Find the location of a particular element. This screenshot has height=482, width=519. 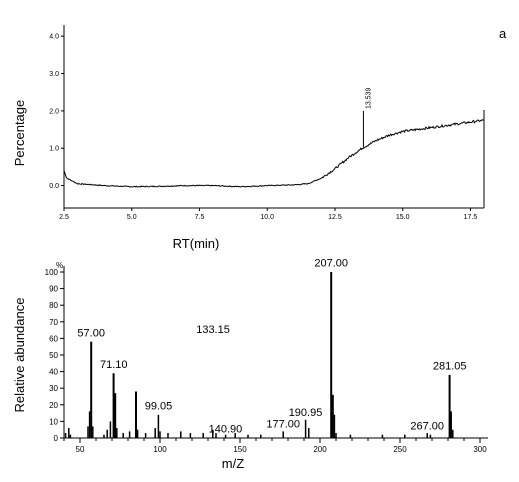

chromatogram-x-tick-label: 7.5 is located at coordinates (200, 217).